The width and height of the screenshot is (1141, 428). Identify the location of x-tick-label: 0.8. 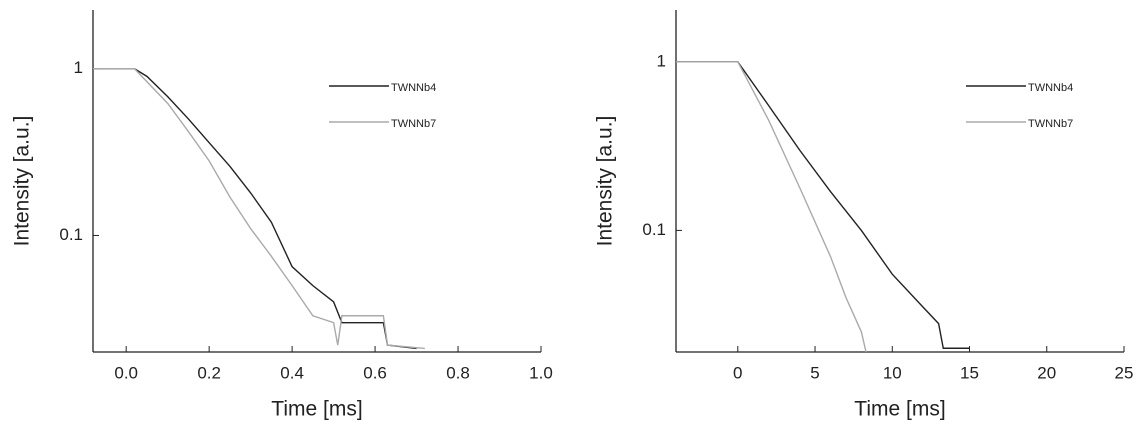
(458, 372).